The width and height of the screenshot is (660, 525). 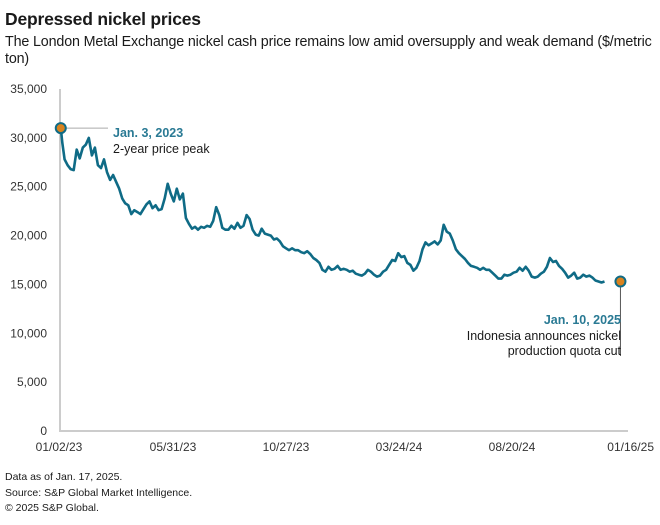 I want to click on y-tick-label: 0, so click(x=43, y=431).